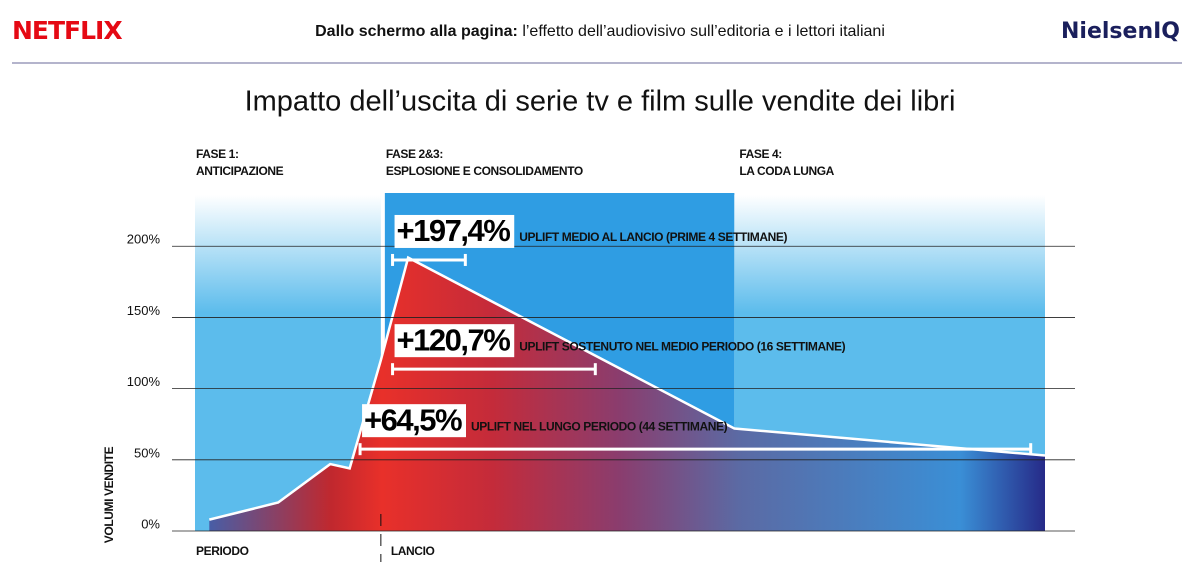 Image resolution: width=1200 pixels, height=574 pixels. I want to click on uplift-value: +120,7%, so click(454, 339).